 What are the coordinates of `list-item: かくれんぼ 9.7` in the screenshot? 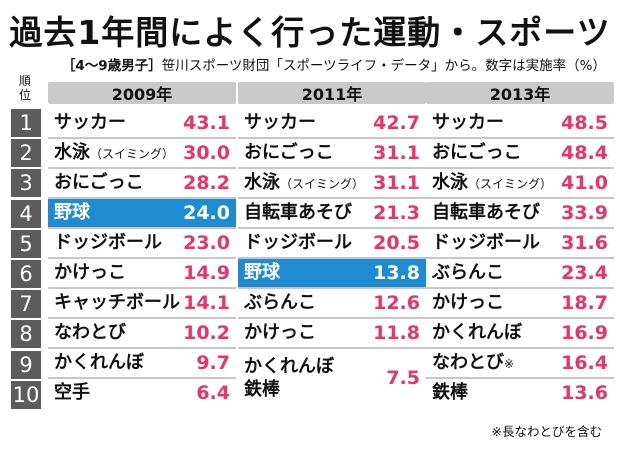 It's located at (142, 364).